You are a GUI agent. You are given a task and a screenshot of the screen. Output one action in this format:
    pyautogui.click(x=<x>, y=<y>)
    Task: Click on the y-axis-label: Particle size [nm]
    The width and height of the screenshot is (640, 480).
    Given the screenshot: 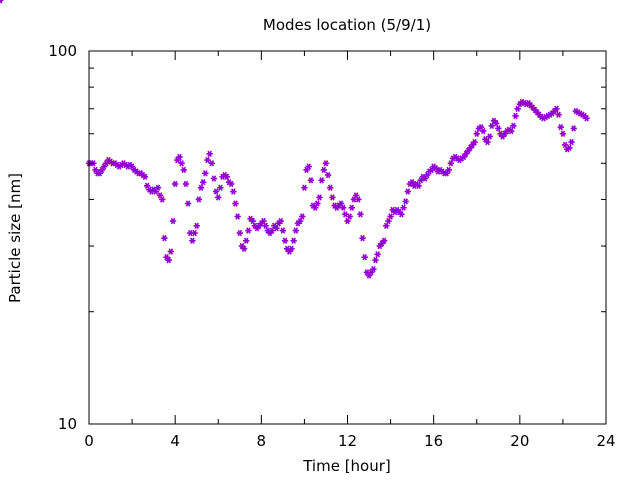 What is the action you would take?
    pyautogui.click(x=15, y=238)
    